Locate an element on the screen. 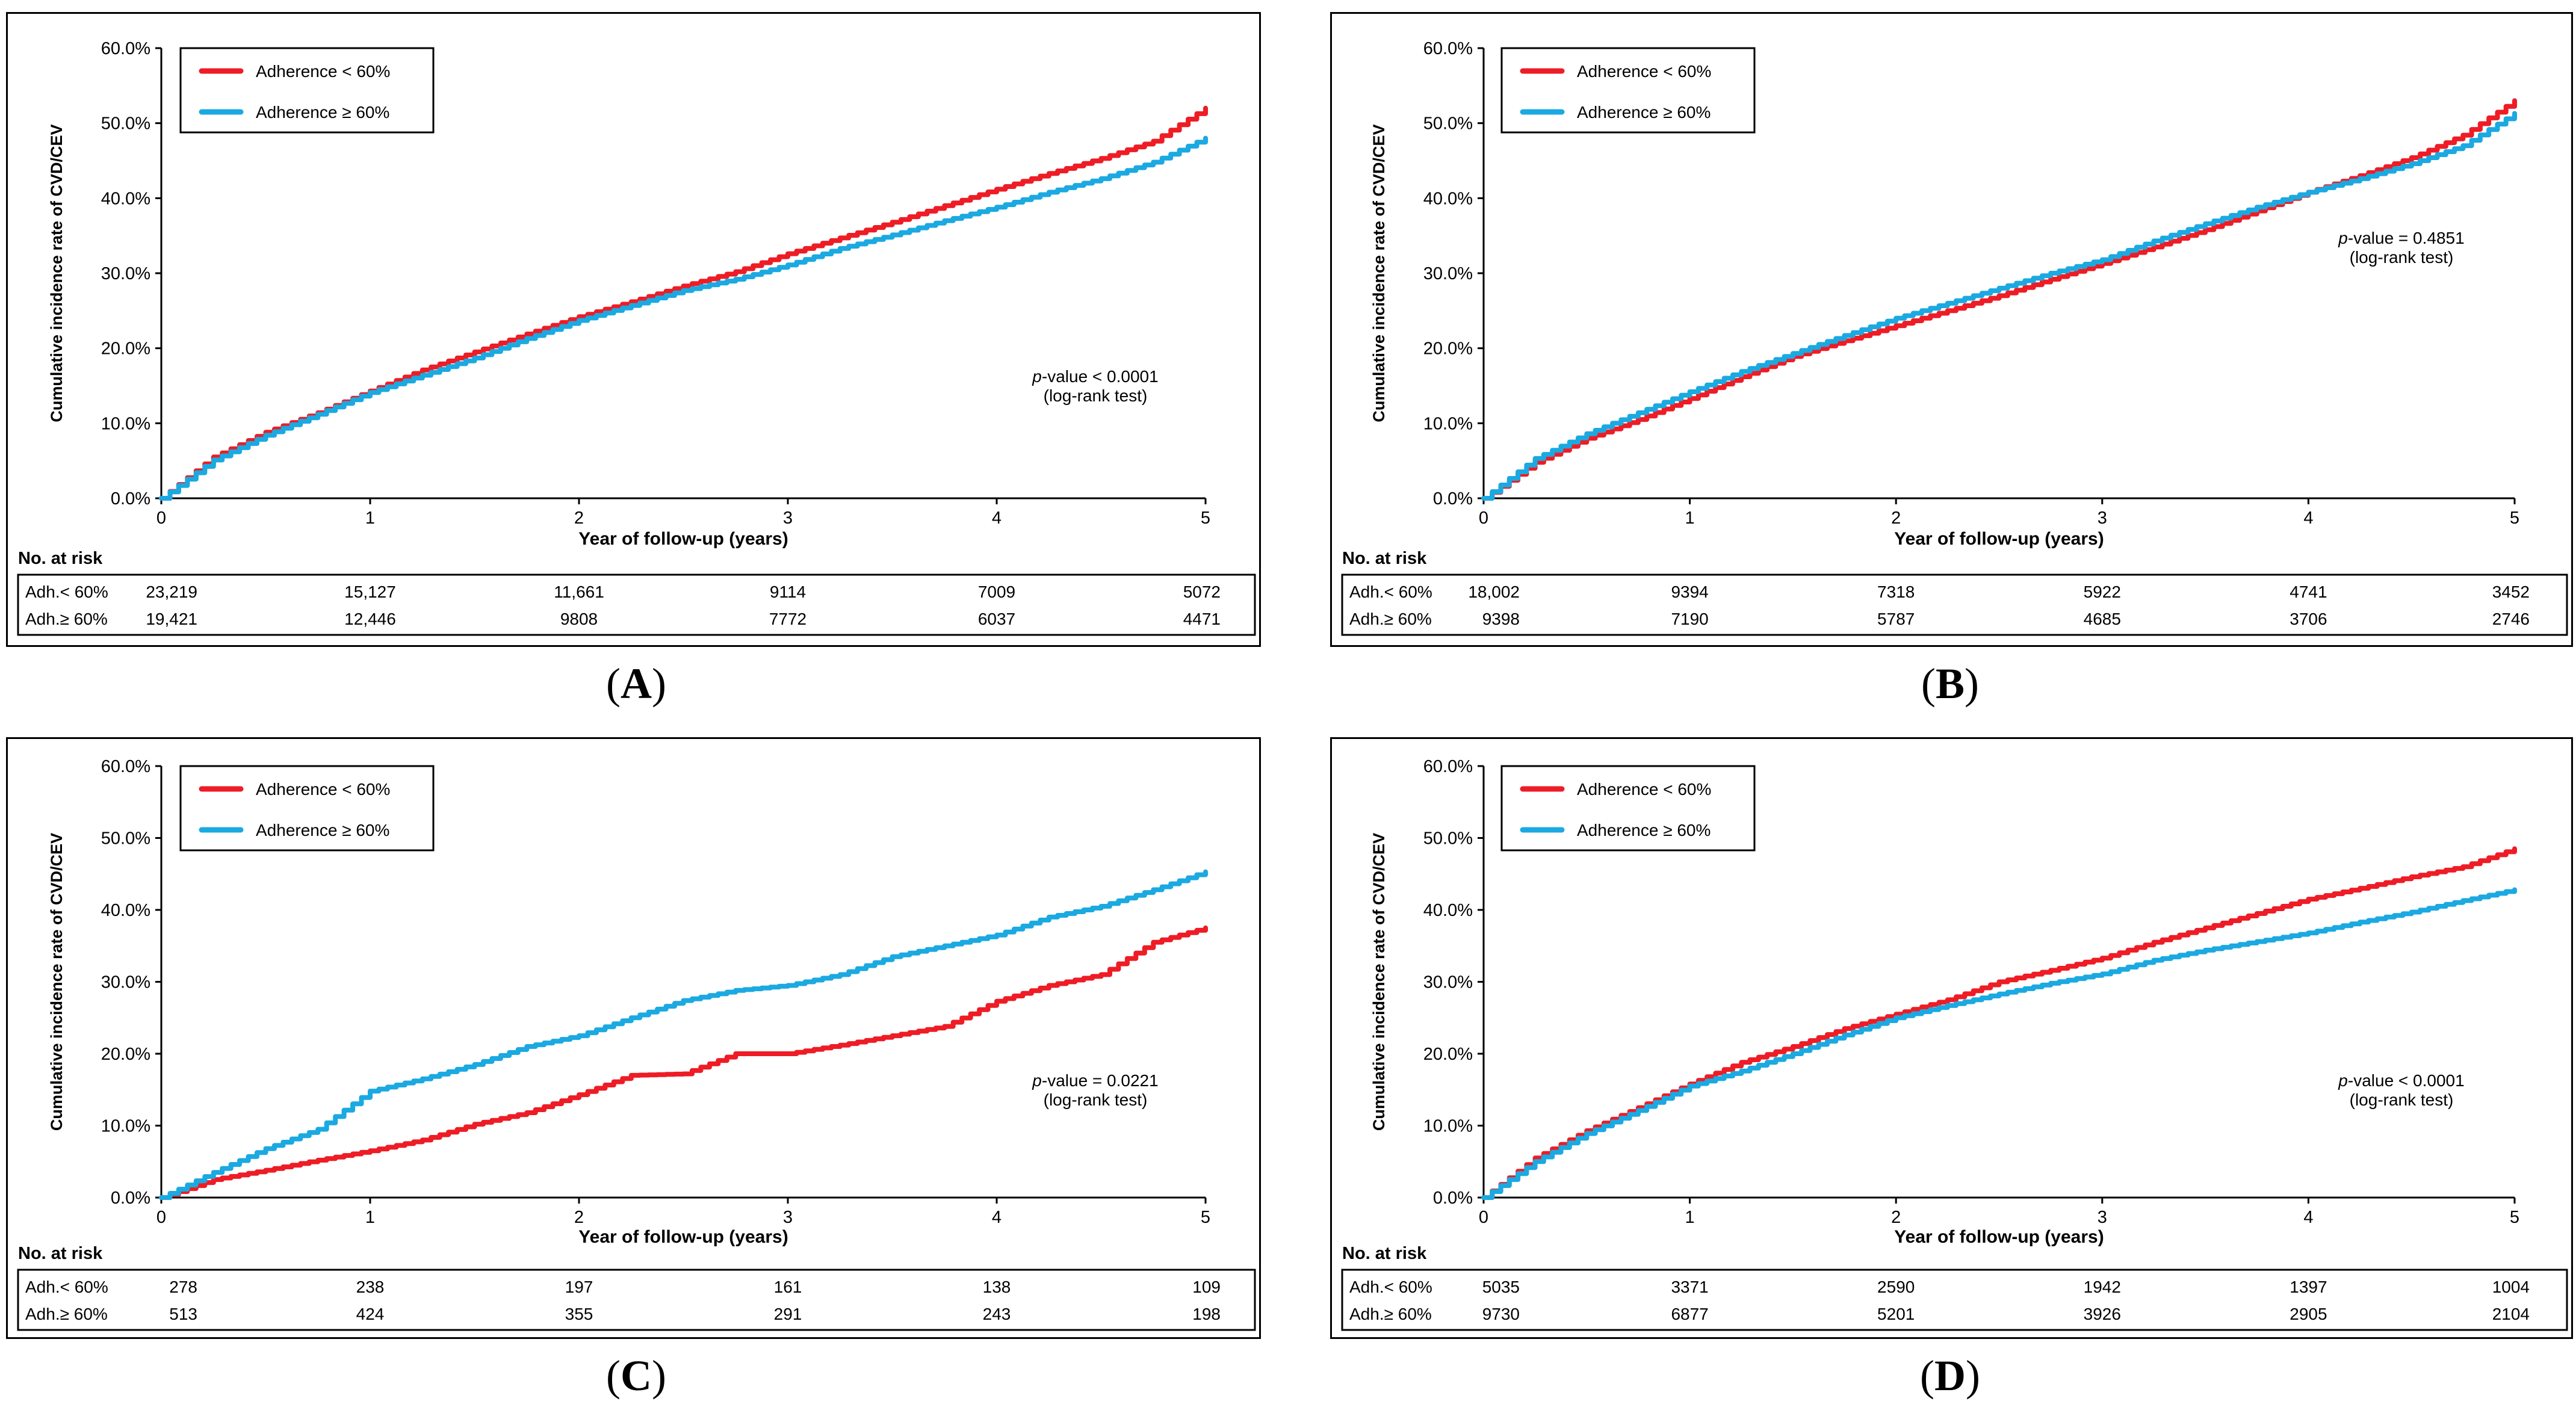  risk-value: 18,002 is located at coordinates (1494, 592).